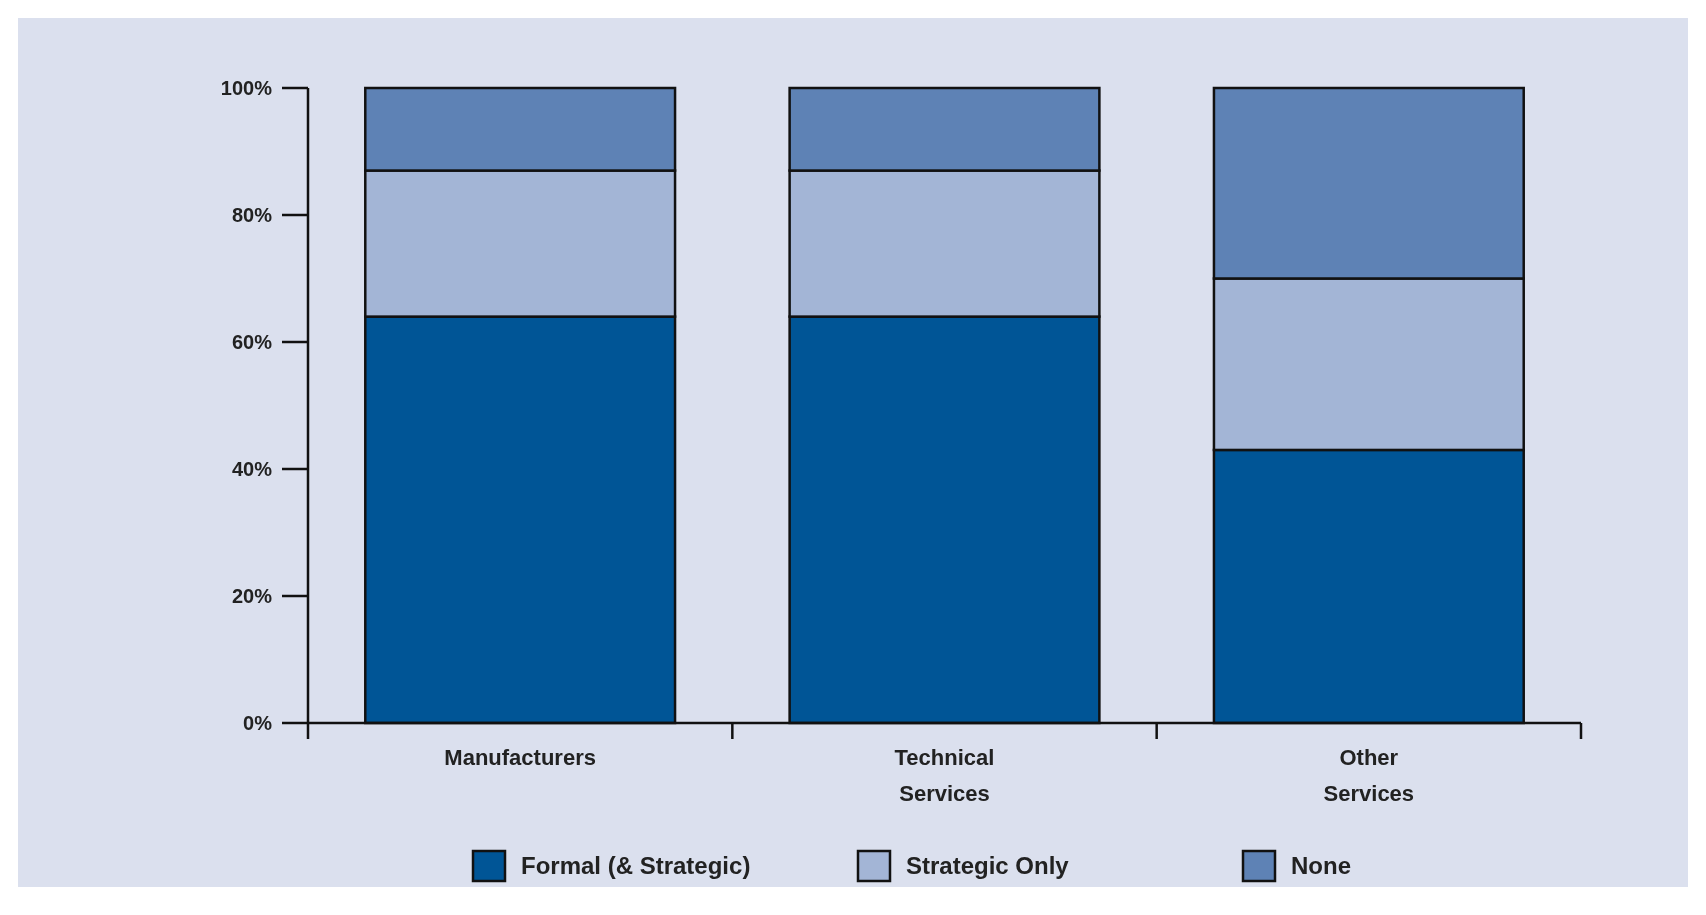  What do you see at coordinates (252, 342) in the screenshot?
I see `y-tick-label: 60%` at bounding box center [252, 342].